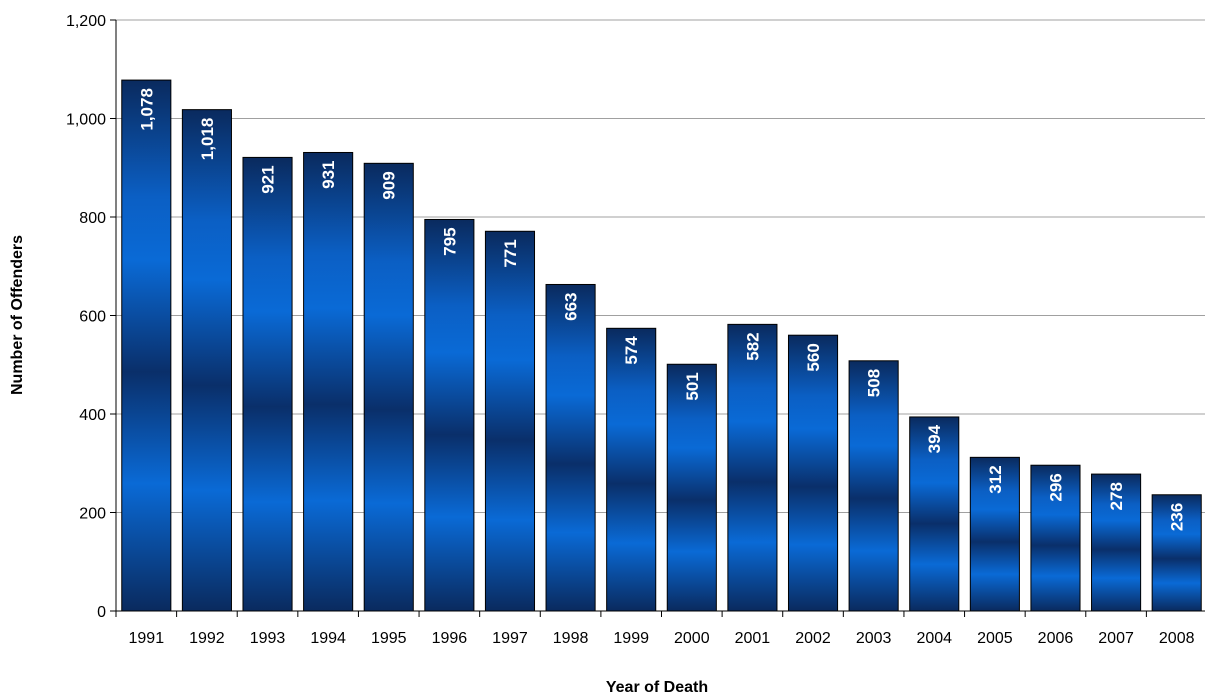 This screenshot has width=1205, height=700. I want to click on x-tick-label: 1999, so click(631, 638).